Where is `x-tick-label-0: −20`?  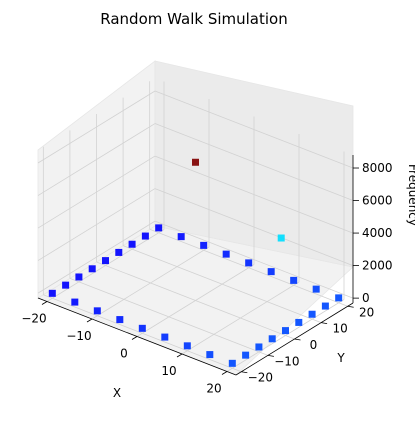
x-tick-label-0: −20 is located at coordinates (33, 319).